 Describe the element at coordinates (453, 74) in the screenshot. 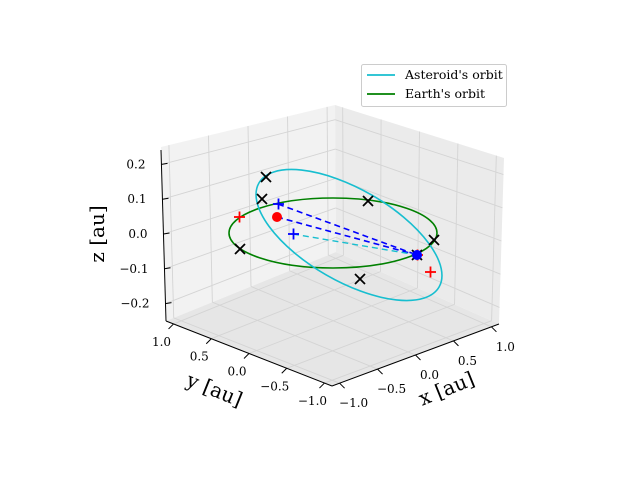

I see `legend-label-asteroid: Asteroid's orbit` at that location.